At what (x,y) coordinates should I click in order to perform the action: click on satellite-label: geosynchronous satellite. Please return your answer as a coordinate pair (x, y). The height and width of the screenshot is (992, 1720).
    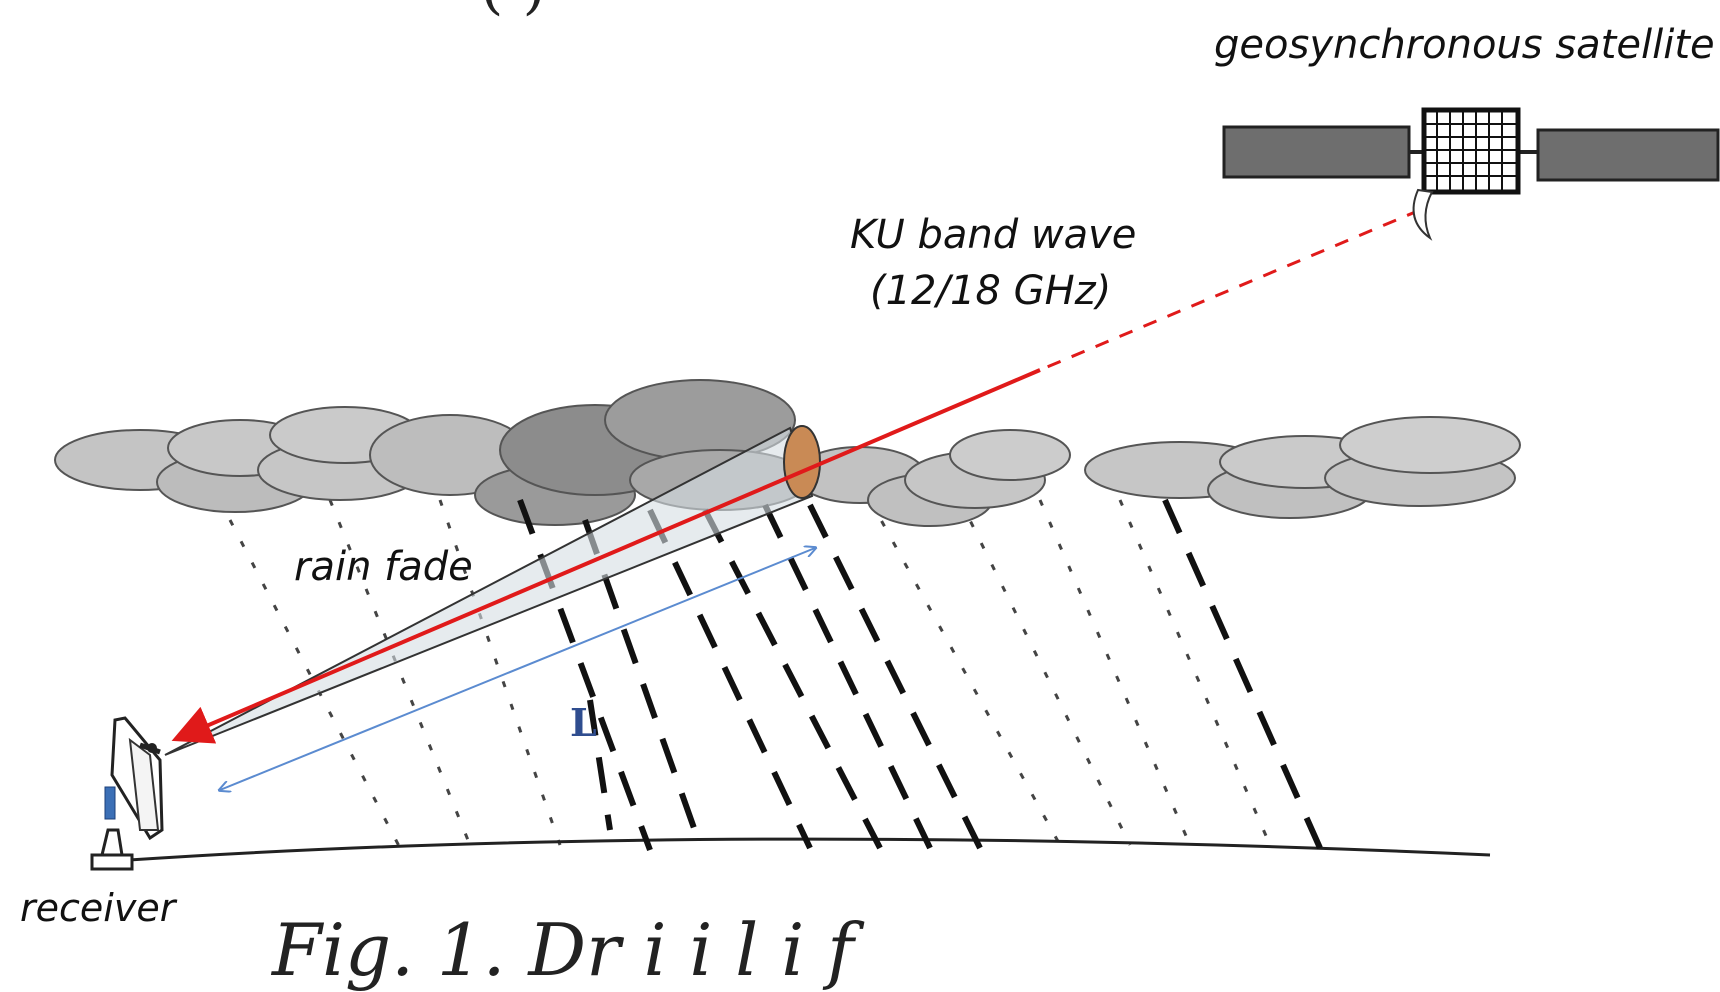
    Looking at the image, I should click on (1464, 45).